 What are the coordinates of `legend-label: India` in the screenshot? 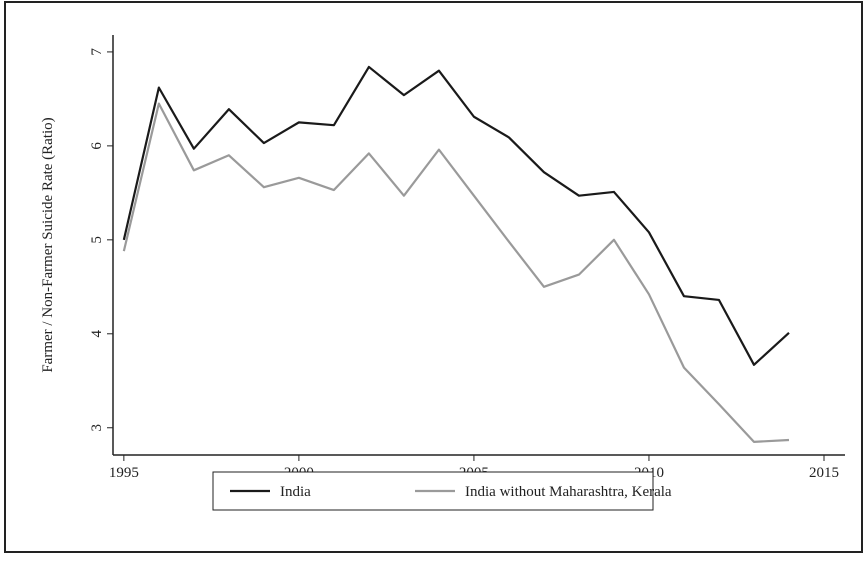 It's located at (295, 492).